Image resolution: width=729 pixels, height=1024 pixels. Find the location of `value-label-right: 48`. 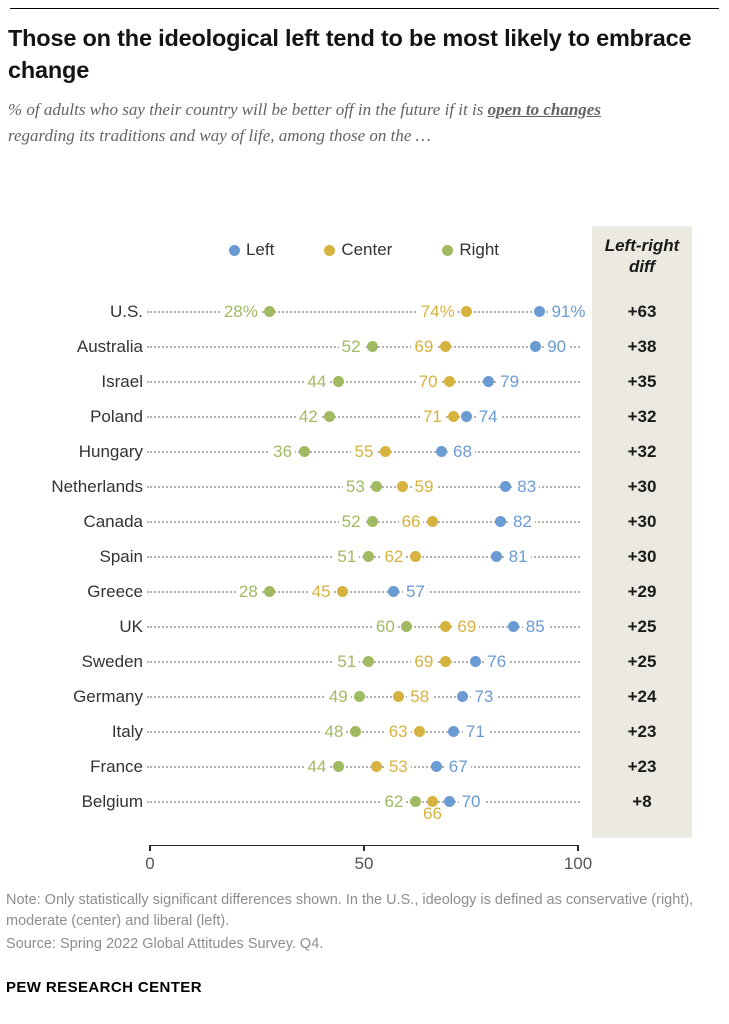

value-label-right: 48 is located at coordinates (334, 731).